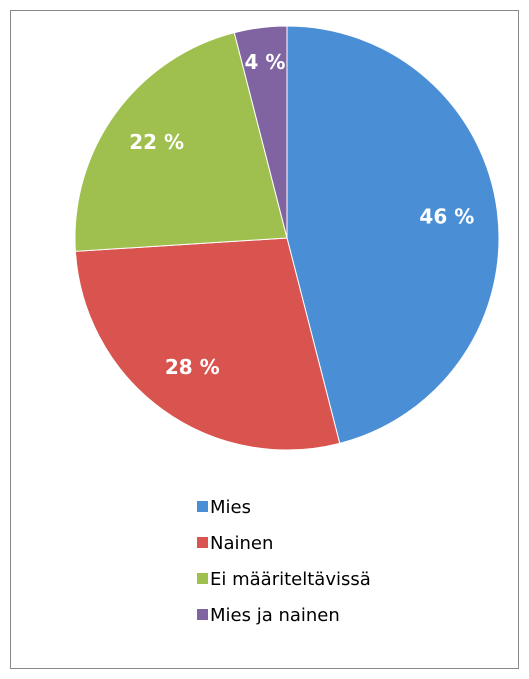 The image size is (529, 679). Describe the element at coordinates (156, 142) in the screenshot. I see `data-label: 22 %` at that location.